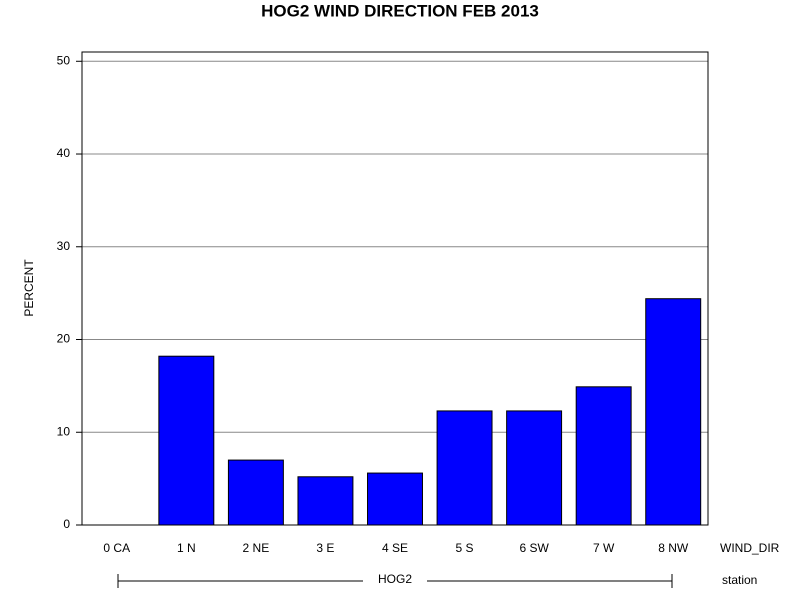  Describe the element at coordinates (116, 548) in the screenshot. I see `x-tick-label: 0 CA` at that location.